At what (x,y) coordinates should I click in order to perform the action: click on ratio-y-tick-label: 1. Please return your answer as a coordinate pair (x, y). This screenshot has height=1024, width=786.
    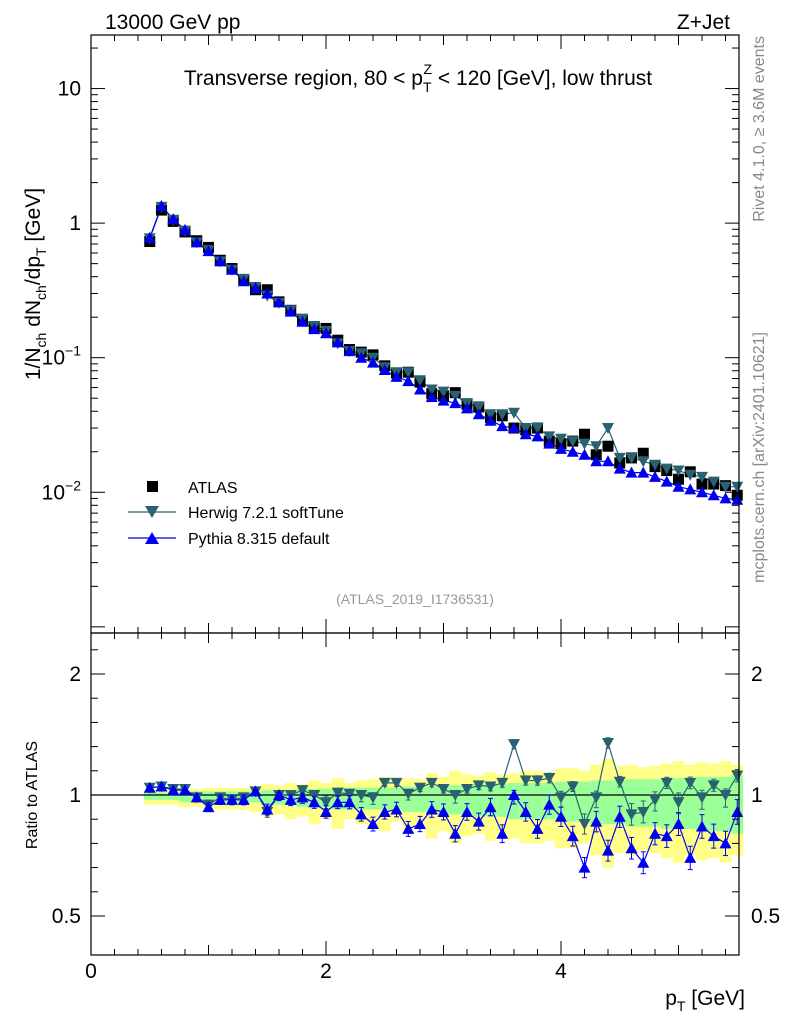
    Looking at the image, I should click on (75, 795).